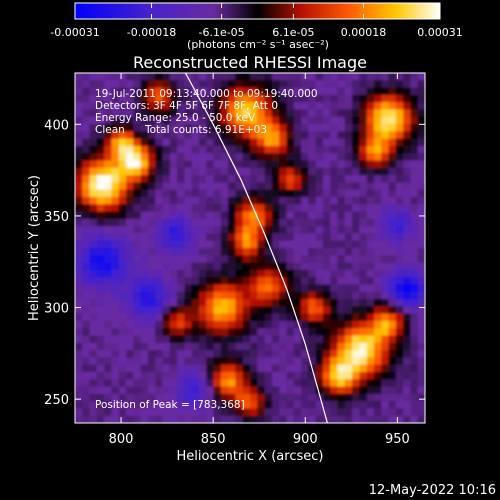  Describe the element at coordinates (293, 32) in the screenshot. I see `colorbar-tick-label: 6.1e-05` at that location.